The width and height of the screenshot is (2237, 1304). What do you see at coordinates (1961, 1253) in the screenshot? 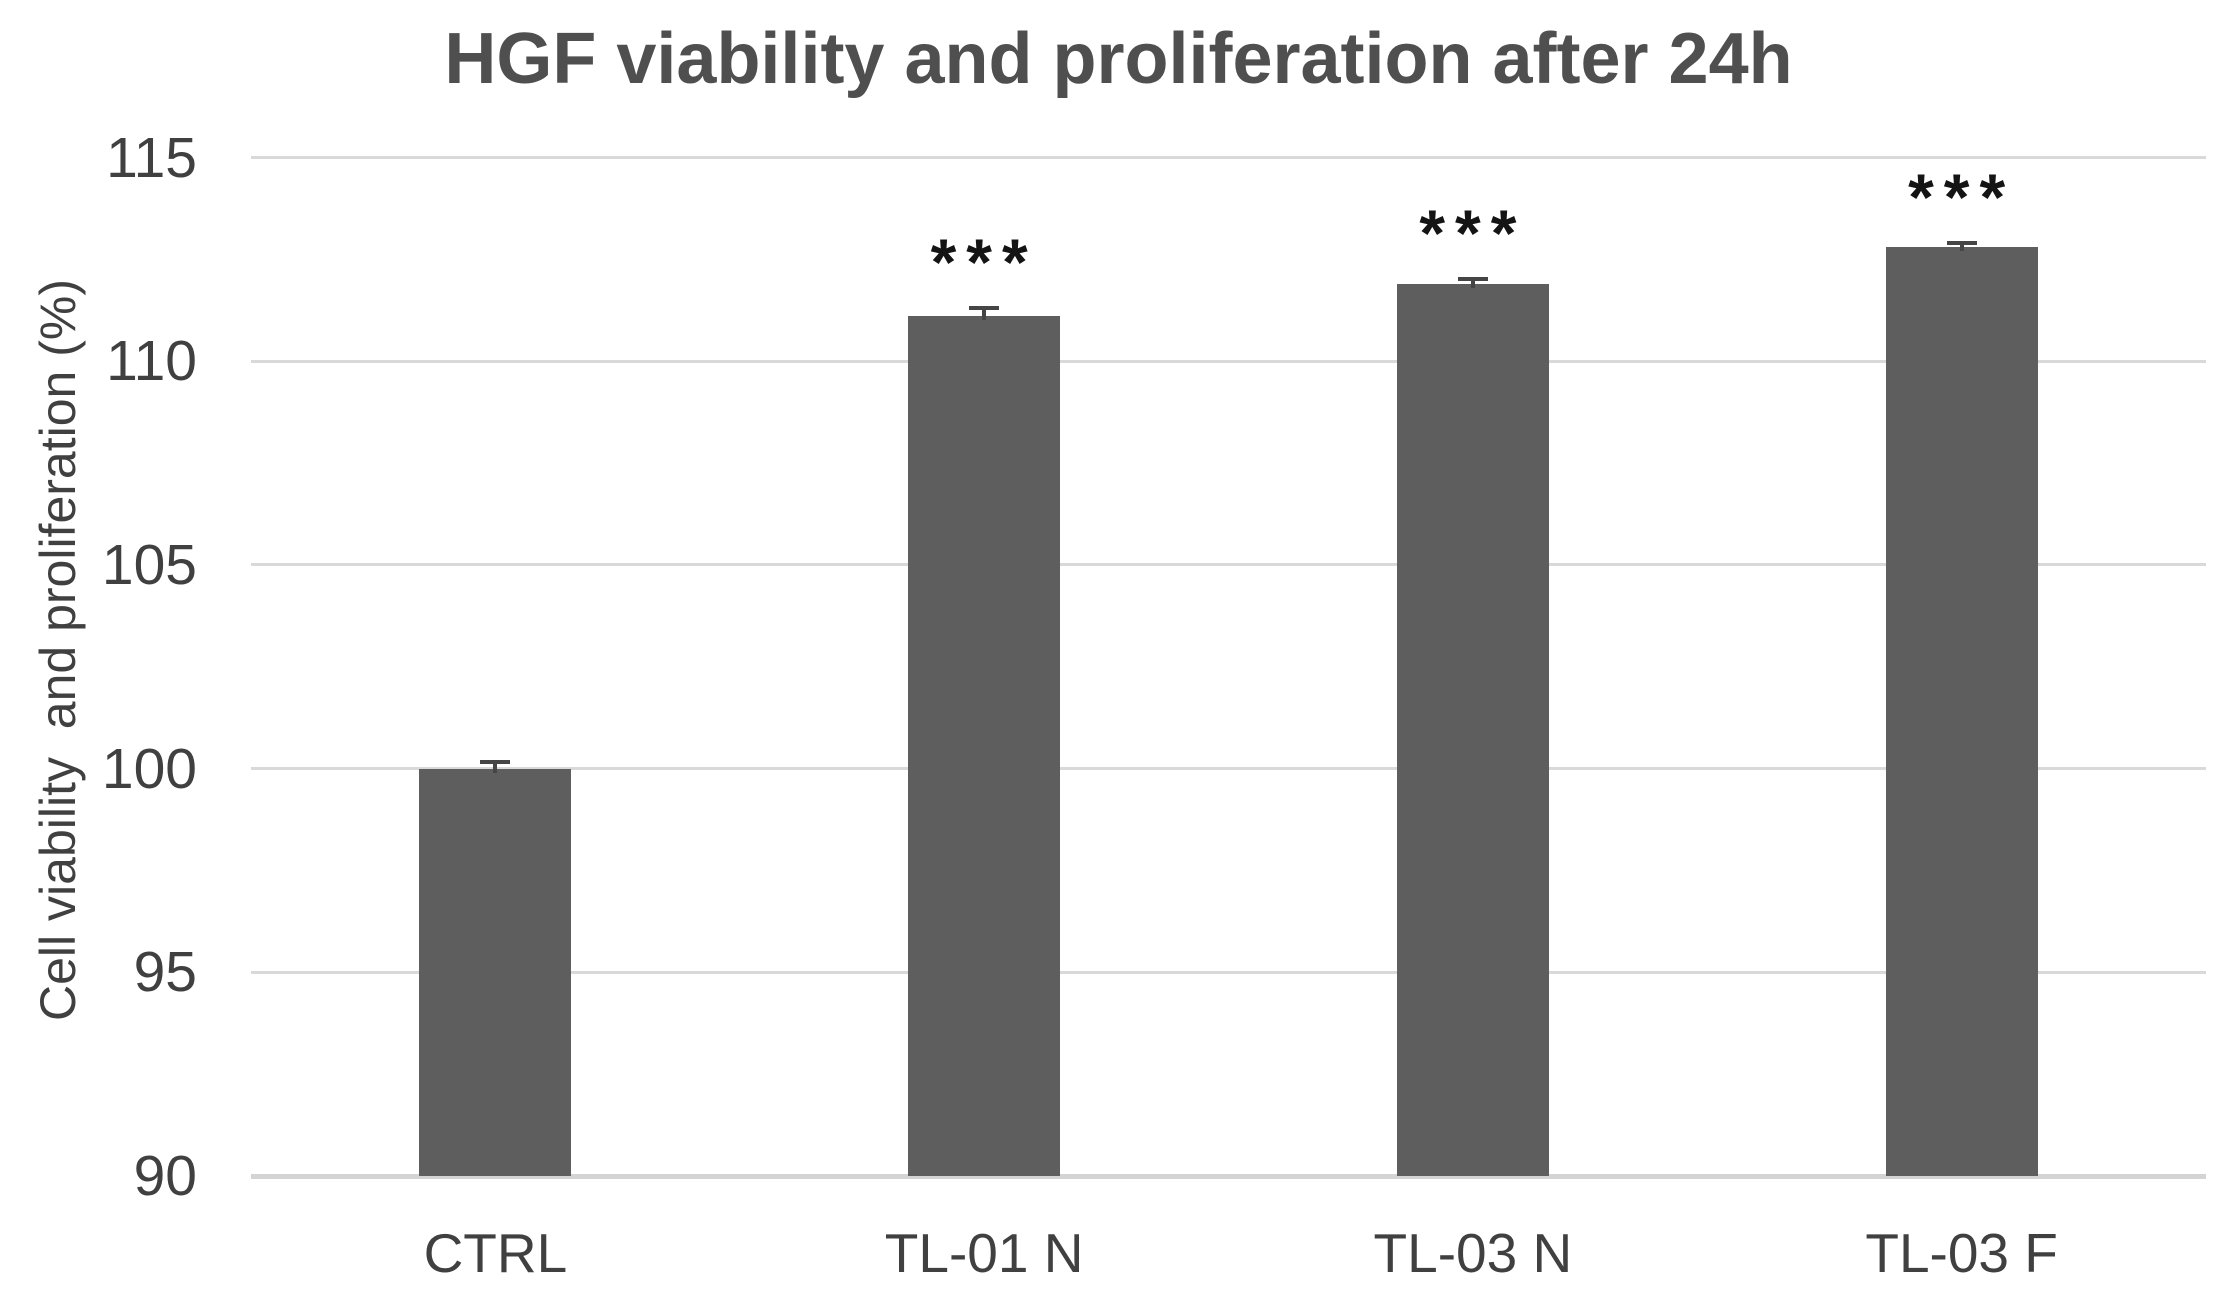
I see `x-category-label: TL-03 F` at bounding box center [1961, 1253].